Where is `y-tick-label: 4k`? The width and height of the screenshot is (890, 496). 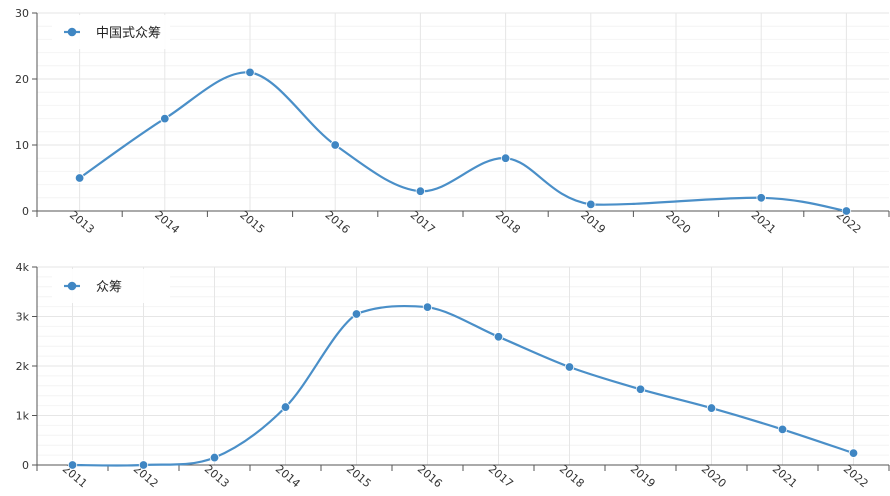 y-tick-label: 4k is located at coordinates (23, 267).